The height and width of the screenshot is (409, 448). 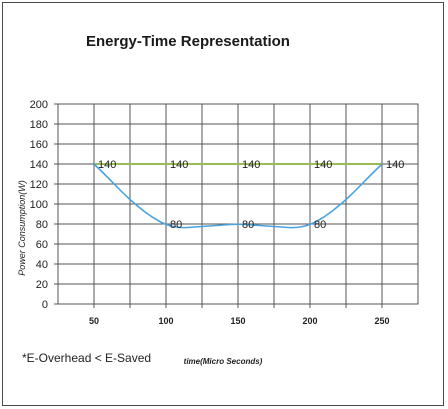 I want to click on energy-note: *E-Overhead < E-Saved, so click(x=86, y=358).